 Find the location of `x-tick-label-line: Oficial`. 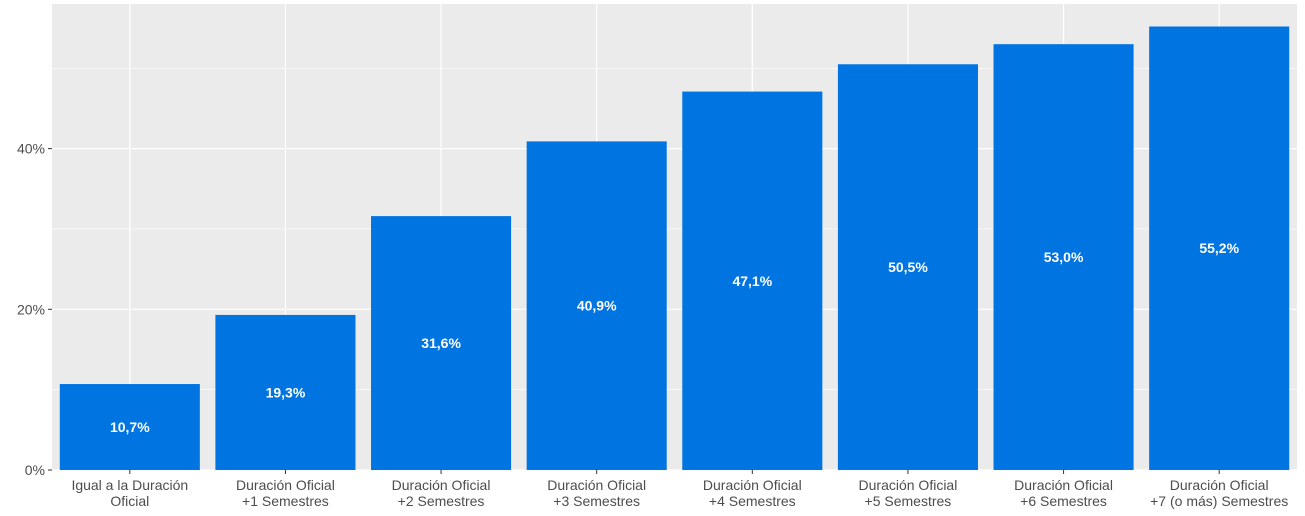

x-tick-label-line: Oficial is located at coordinates (129, 501).